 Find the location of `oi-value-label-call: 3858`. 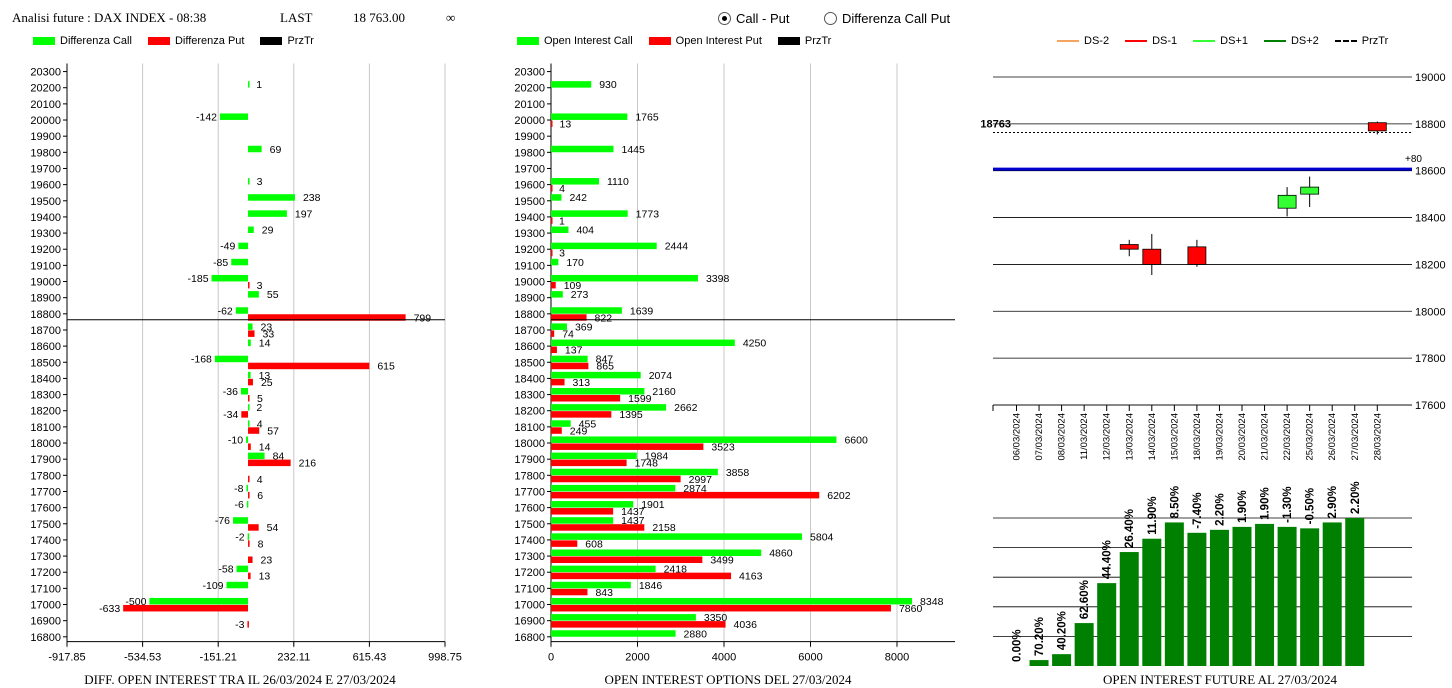

oi-value-label-call: 3858 is located at coordinates (738, 473).